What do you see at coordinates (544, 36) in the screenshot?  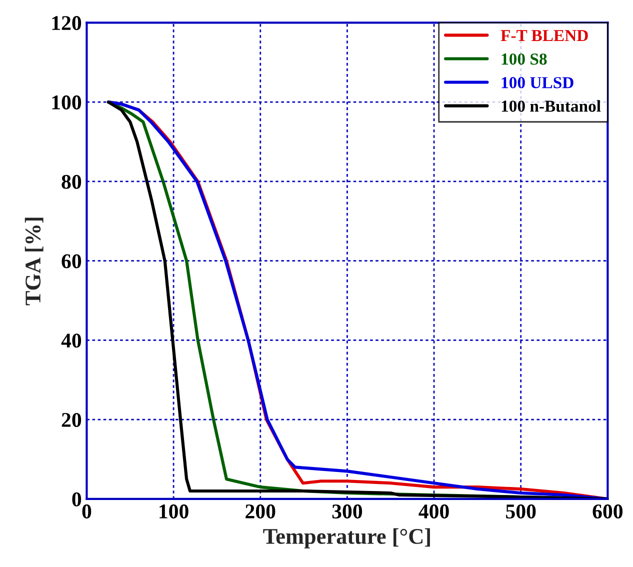 I see `legend-label: F-T BLEND` at bounding box center [544, 36].